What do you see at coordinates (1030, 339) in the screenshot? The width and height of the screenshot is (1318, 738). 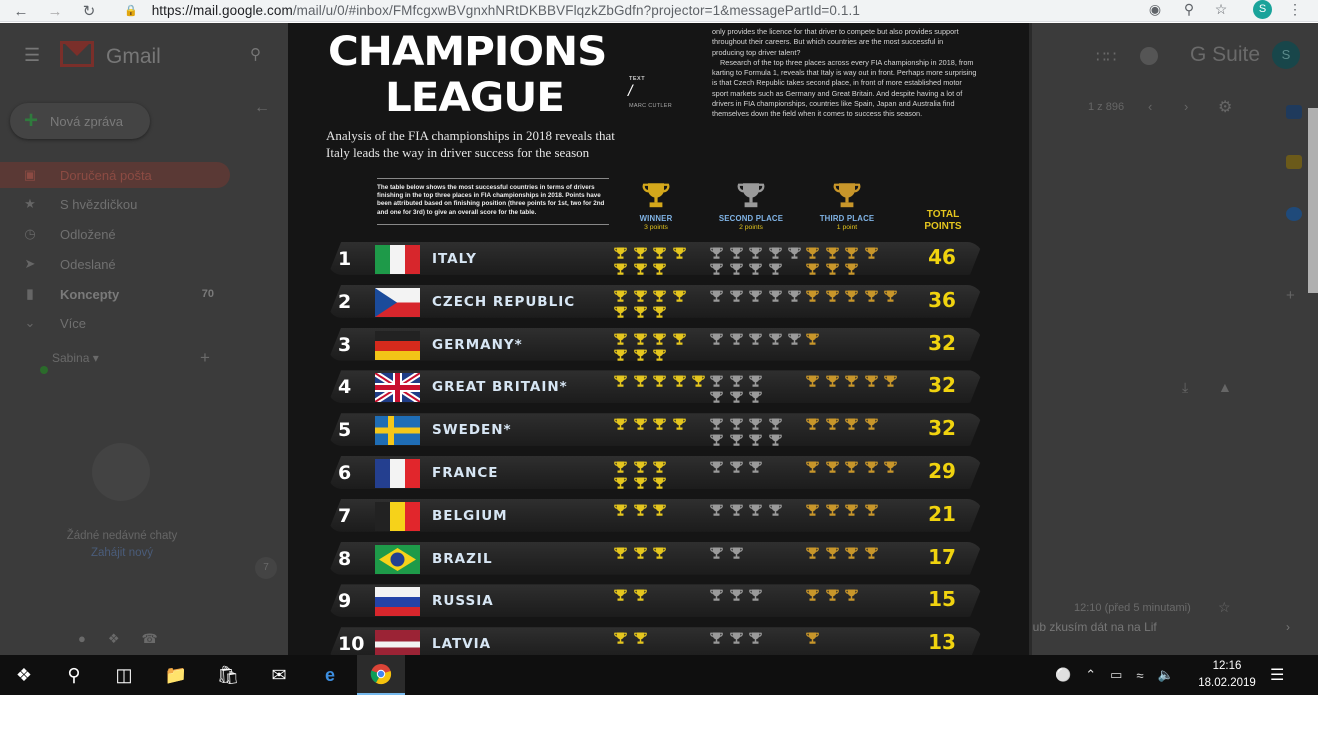 I see `viewer-shadow` at bounding box center [1030, 339].